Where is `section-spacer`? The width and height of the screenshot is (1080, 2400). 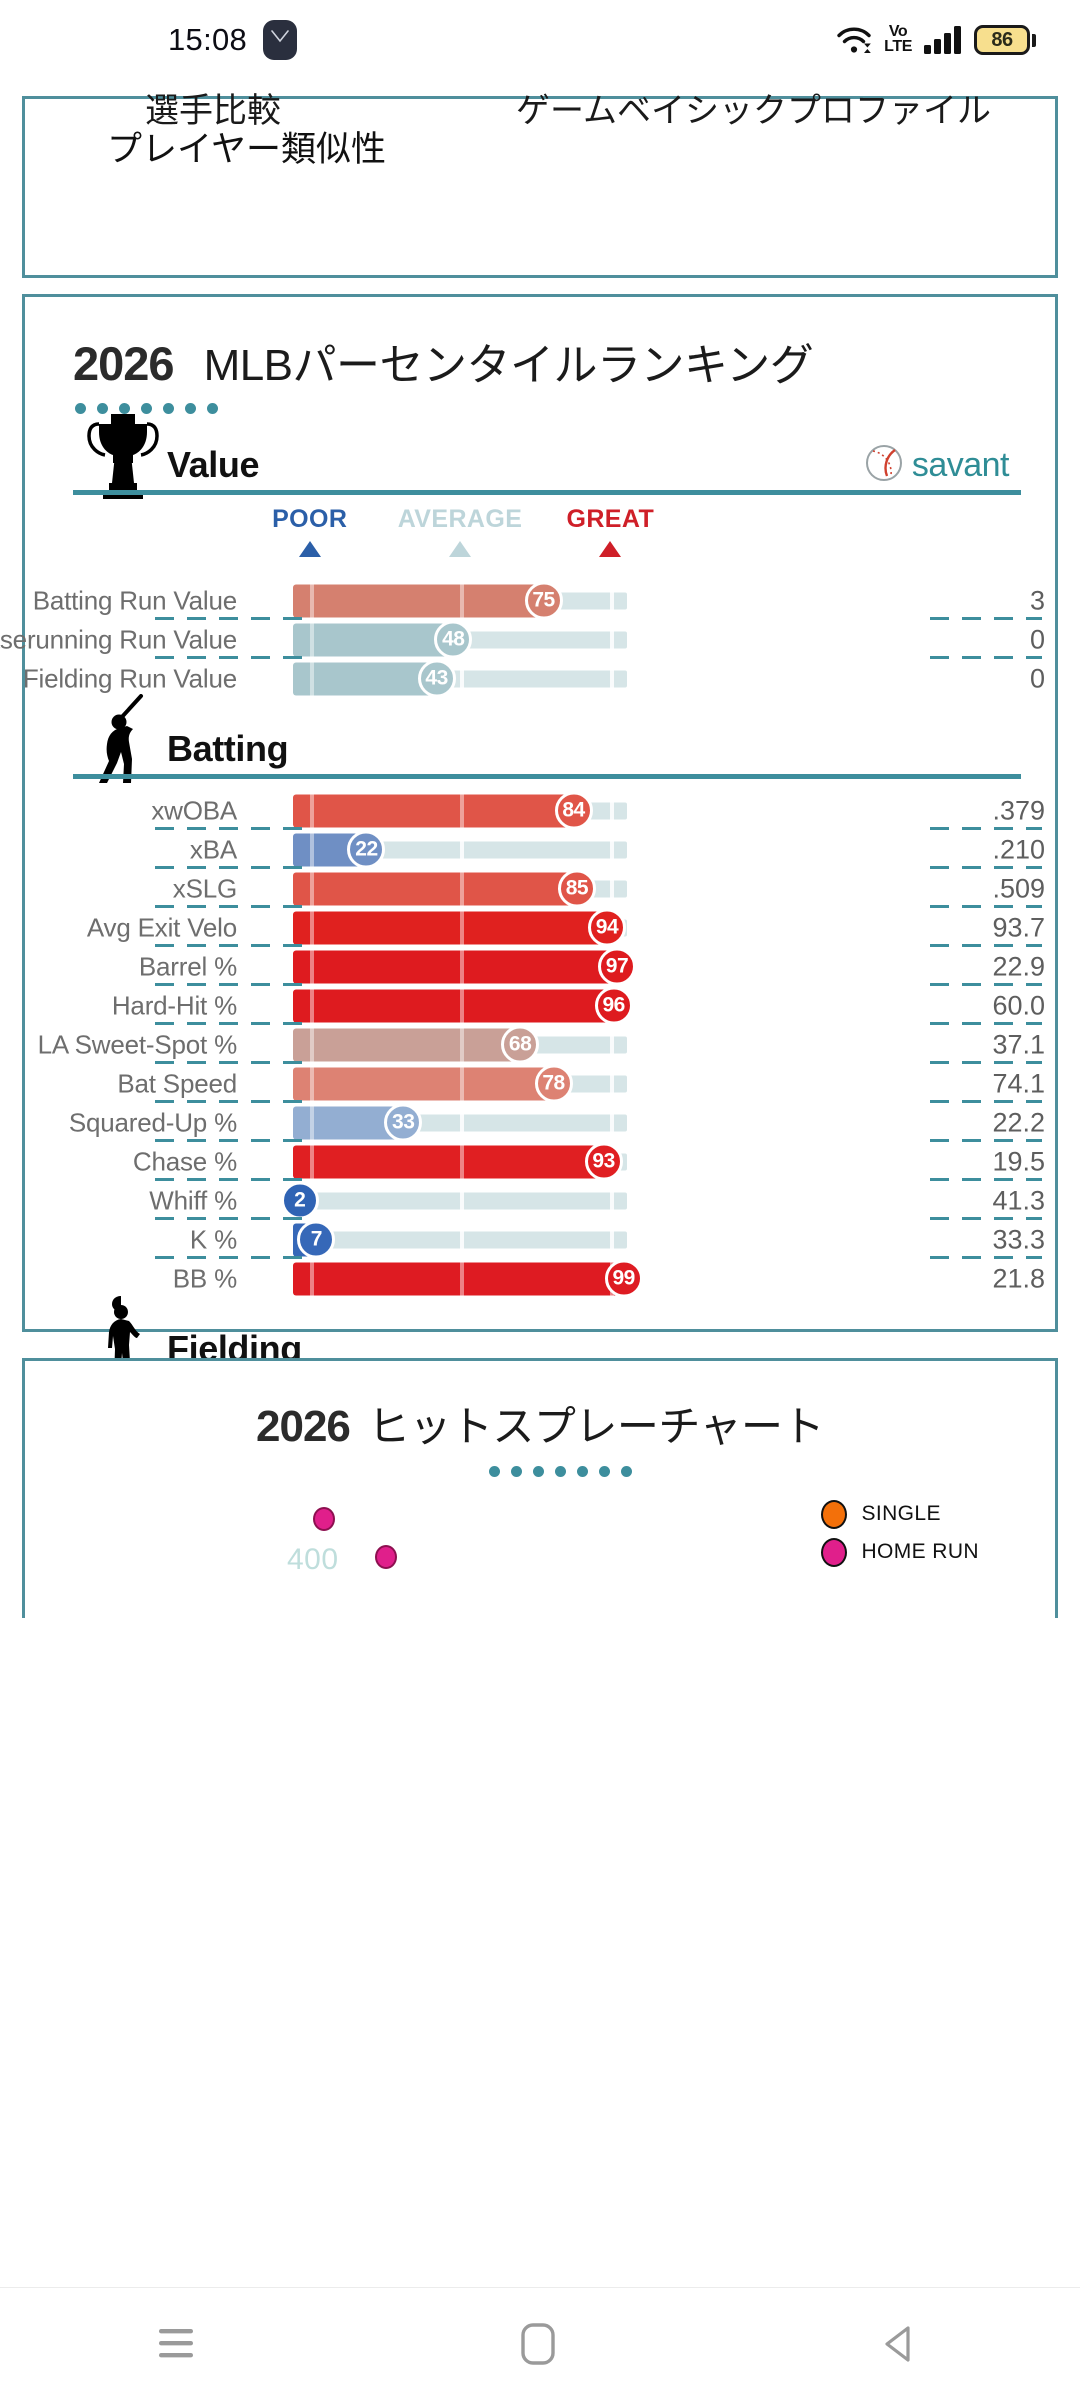
section-spacer is located at coordinates (540, 785).